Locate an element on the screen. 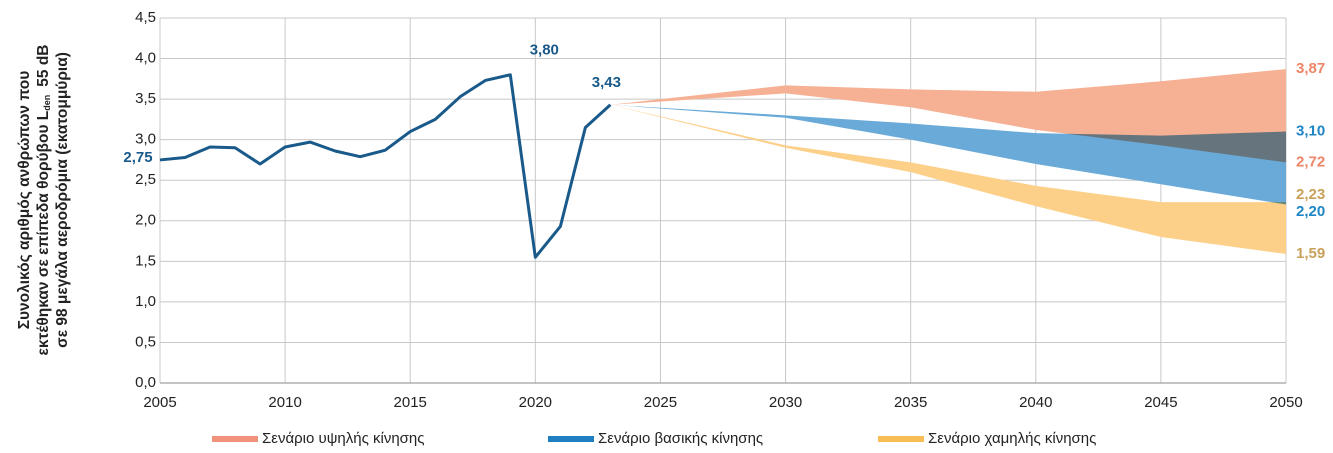 This screenshot has height=453, width=1333. y-tick-label: 0,0 is located at coordinates (145, 382).